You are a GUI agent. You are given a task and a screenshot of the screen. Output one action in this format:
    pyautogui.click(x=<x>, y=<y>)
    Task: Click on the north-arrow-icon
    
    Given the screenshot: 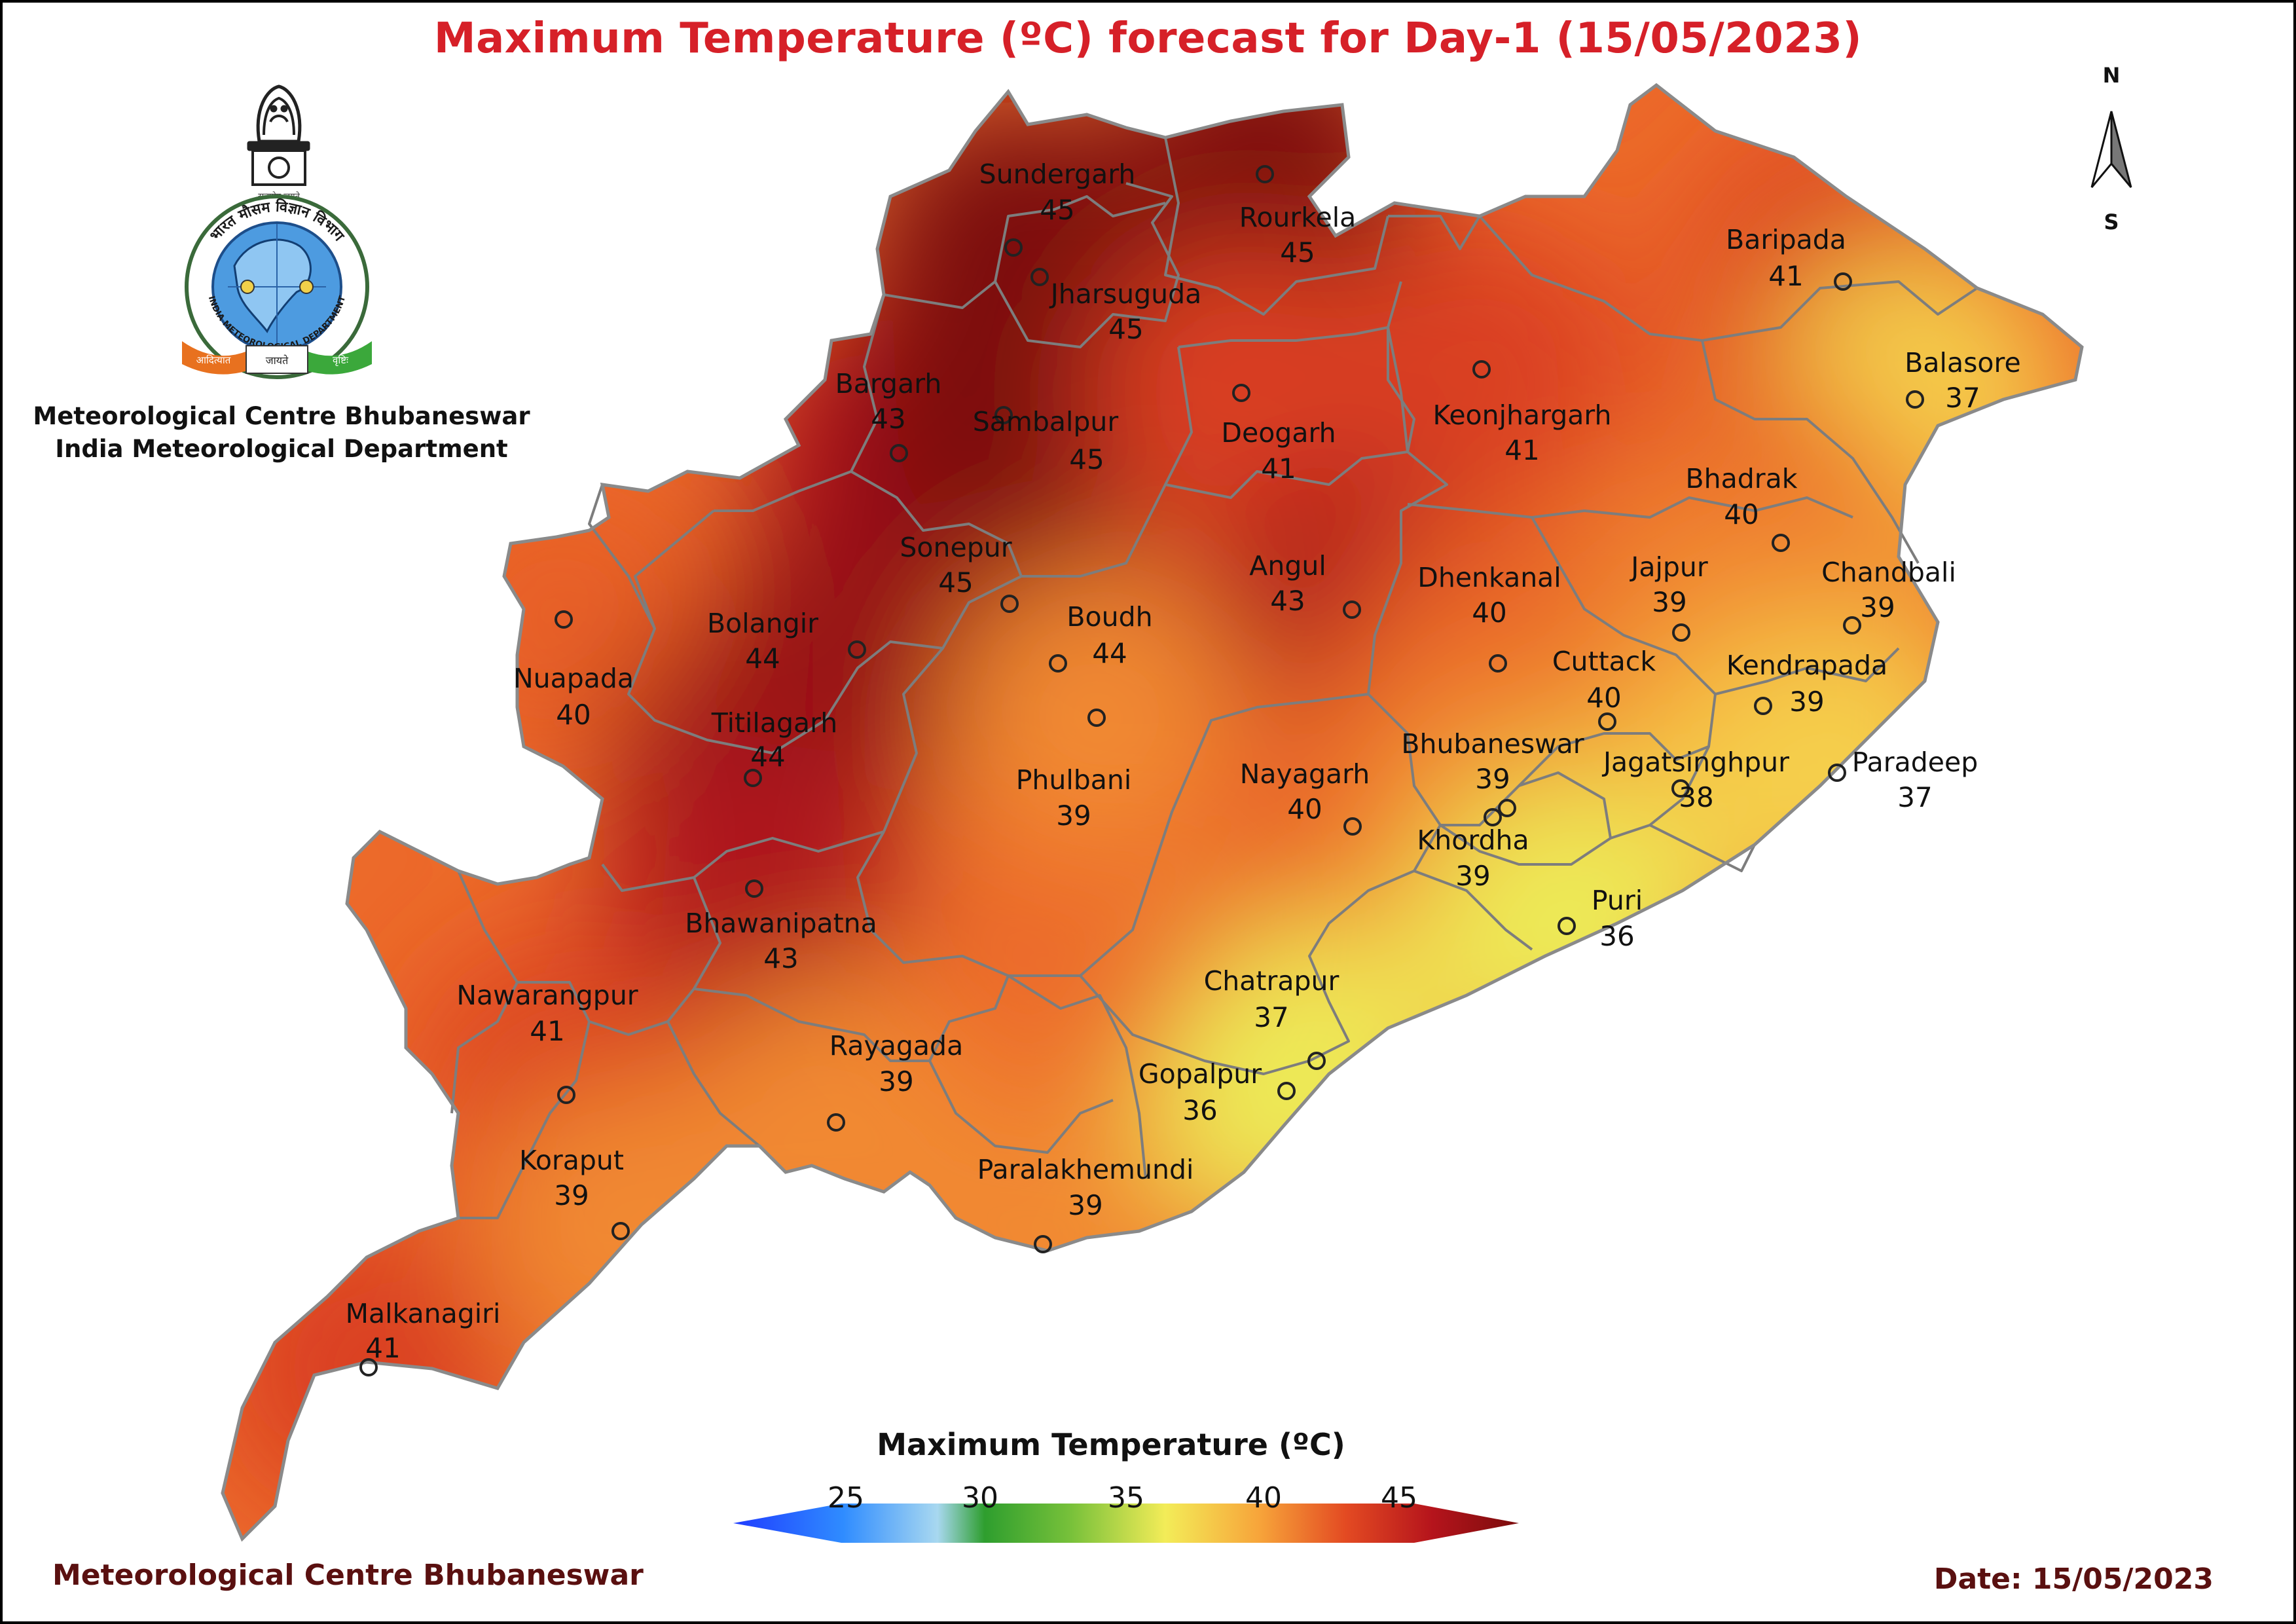 What is the action you would take?
    pyautogui.click(x=2111, y=149)
    